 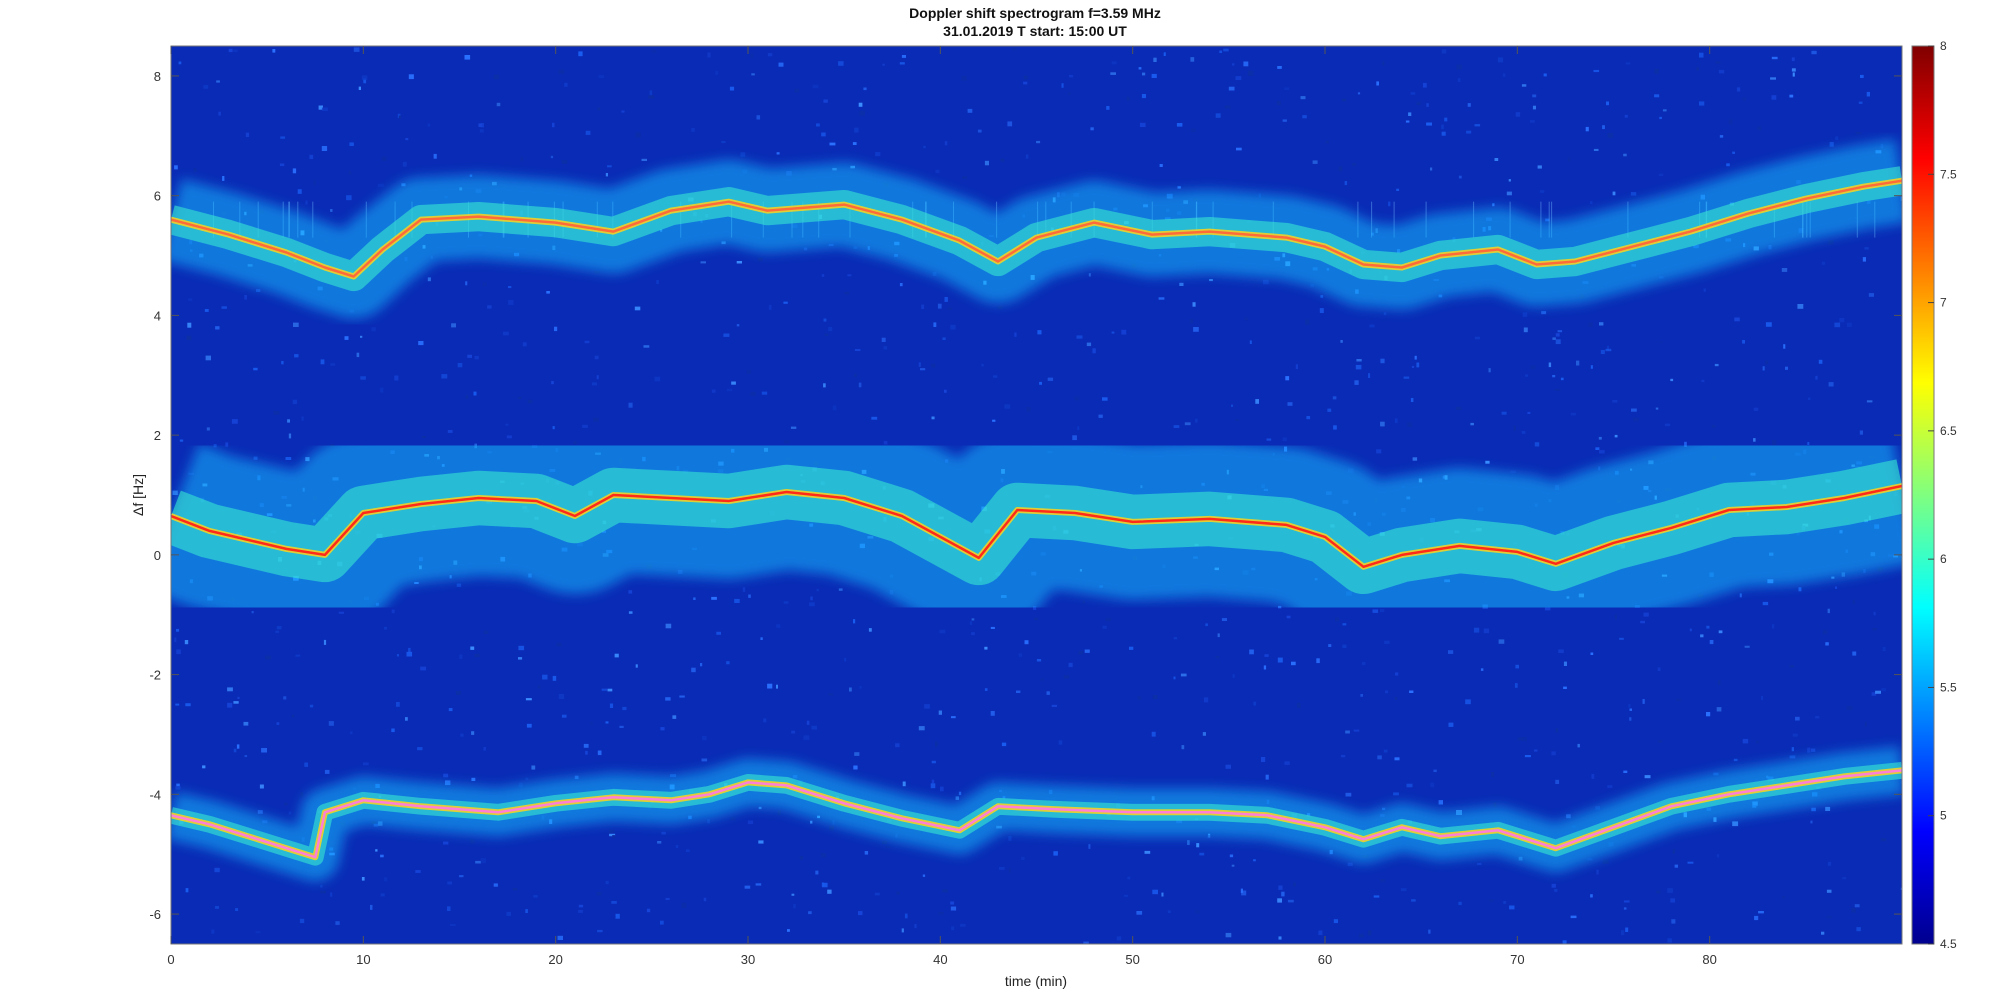 I want to click on y-tick-label: 4, so click(x=157, y=315).